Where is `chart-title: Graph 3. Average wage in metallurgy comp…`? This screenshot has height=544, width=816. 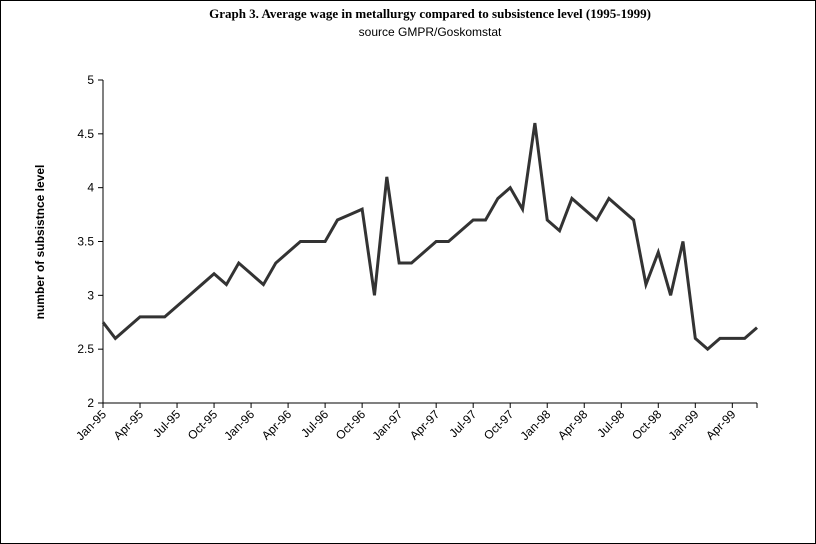 chart-title: Graph 3. Average wage in metallurgy comp… is located at coordinates (430, 13).